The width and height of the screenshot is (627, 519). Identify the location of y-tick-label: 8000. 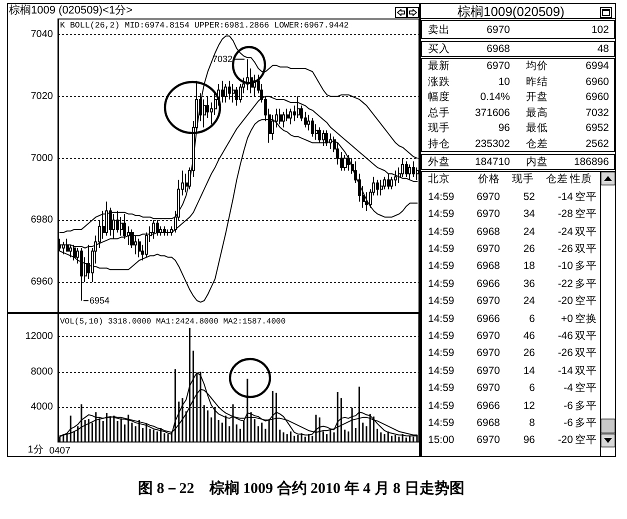
(42, 372).